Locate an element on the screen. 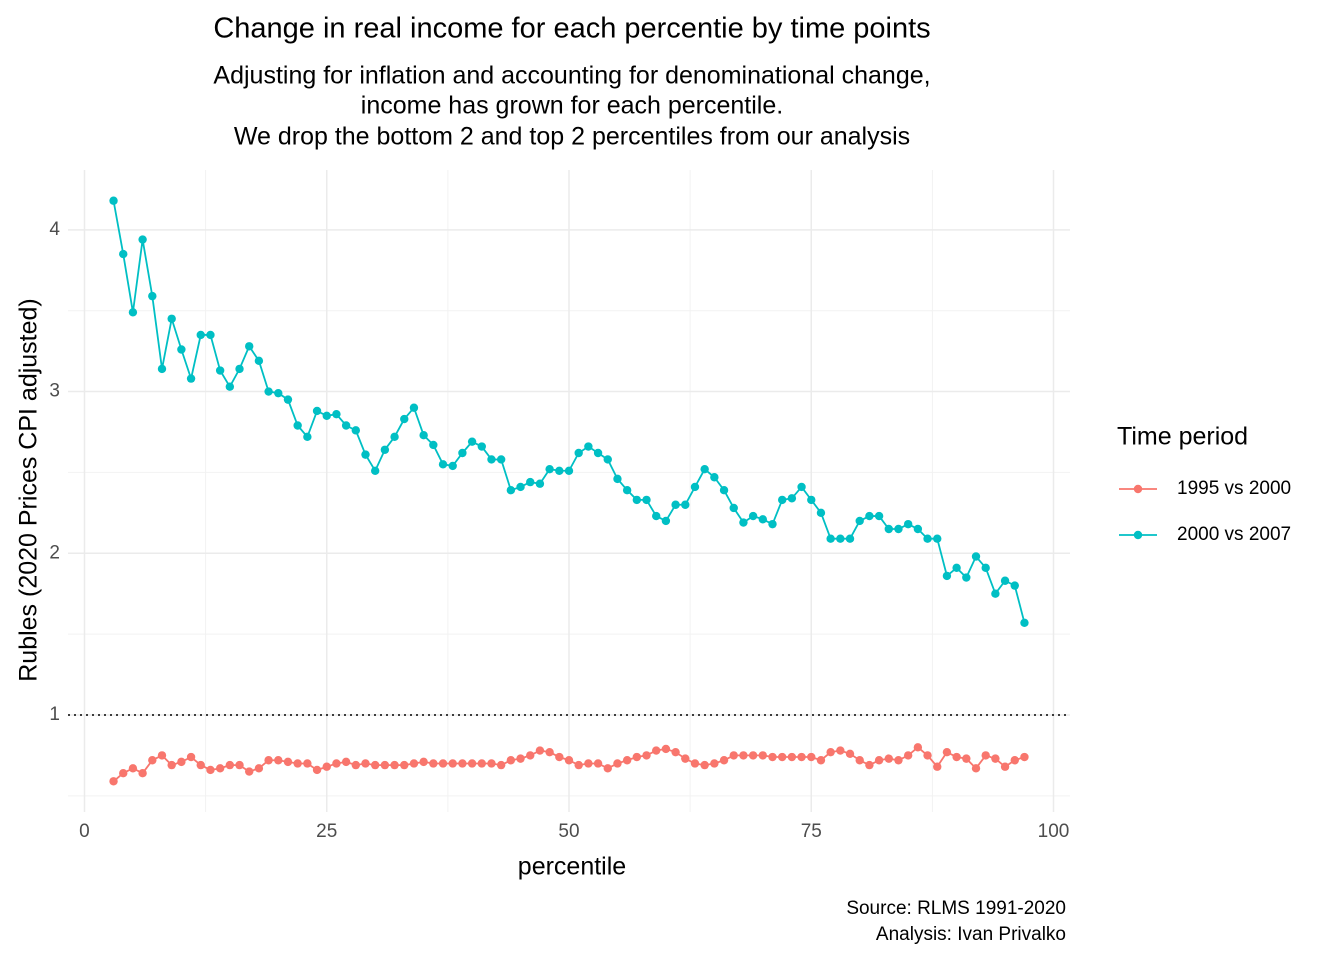  caption: Source: RLMS 1991-2020 is located at coordinates (956, 908).